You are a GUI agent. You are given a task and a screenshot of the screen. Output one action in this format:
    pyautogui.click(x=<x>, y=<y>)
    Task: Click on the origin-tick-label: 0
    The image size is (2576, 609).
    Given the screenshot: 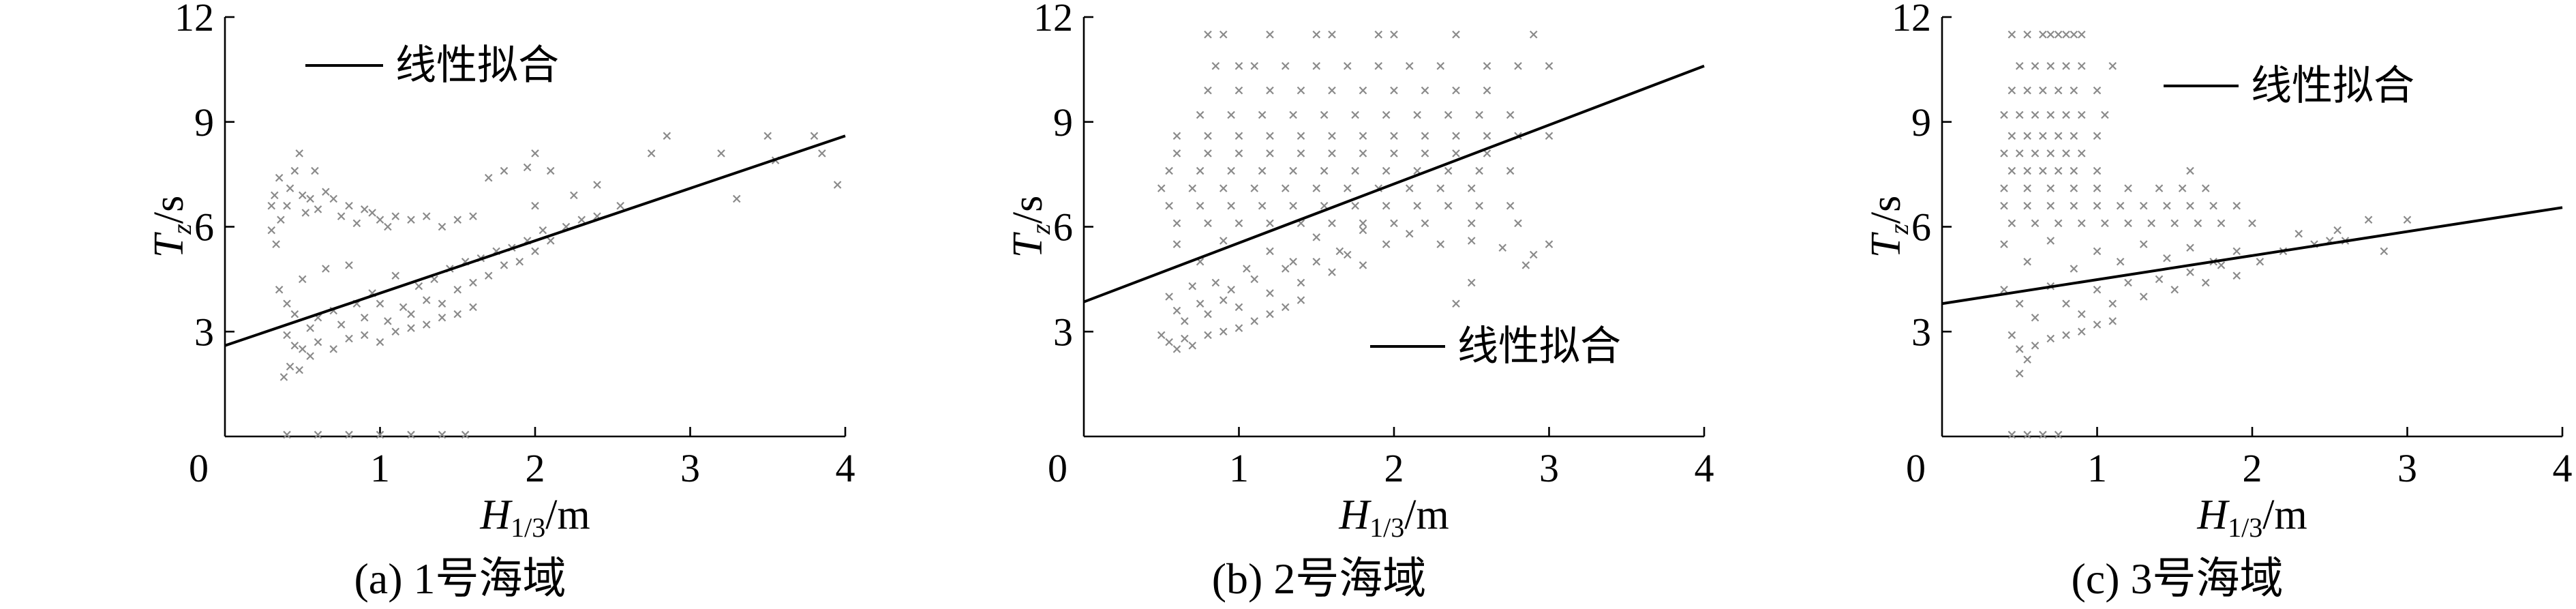 What is the action you would take?
    pyautogui.click(x=1057, y=468)
    